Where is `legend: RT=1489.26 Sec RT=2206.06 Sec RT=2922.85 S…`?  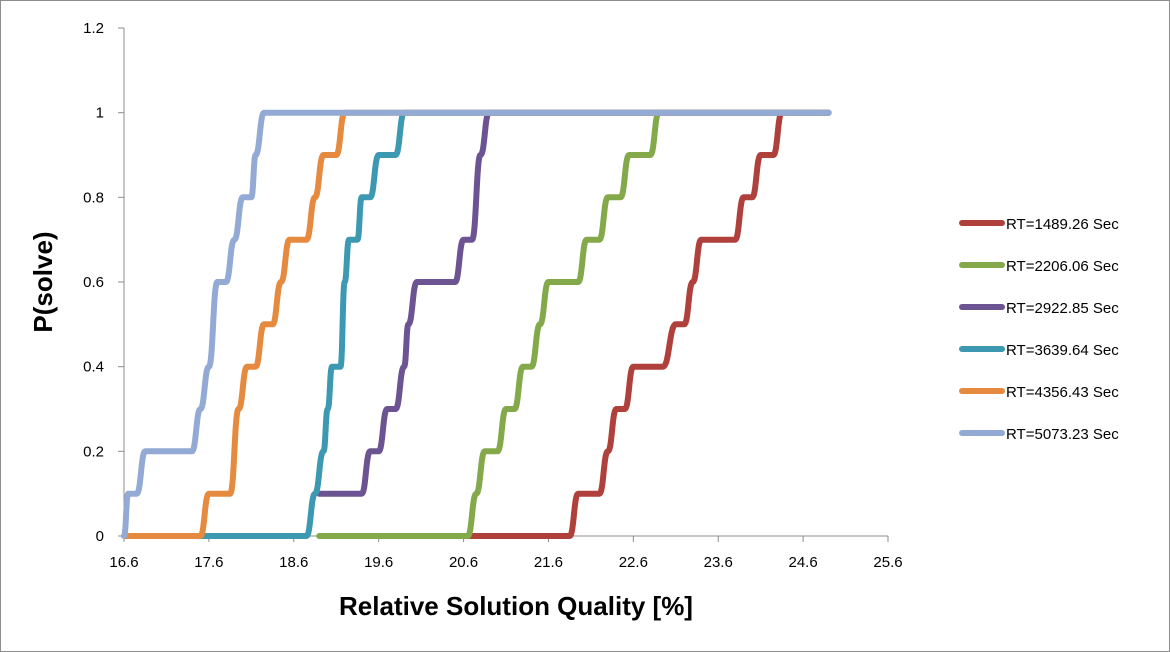
legend: RT=1489.26 Sec RT=2206.06 Sec RT=2922.85 S… is located at coordinates (1039, 329).